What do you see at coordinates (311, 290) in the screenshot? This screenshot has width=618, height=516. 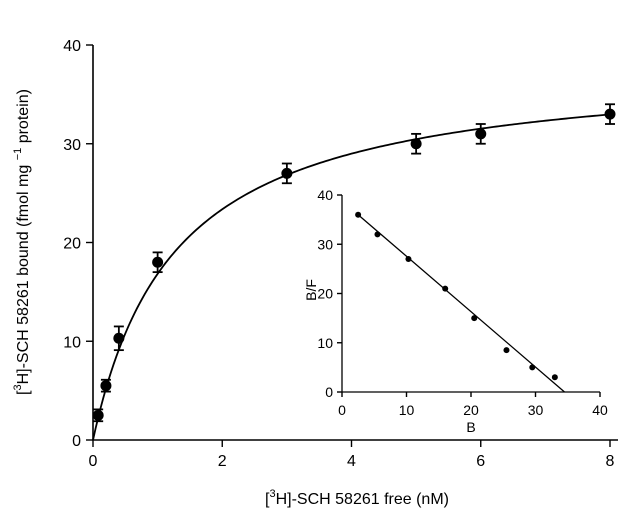 I see `inset-y-axis-label: B/F` at bounding box center [311, 290].